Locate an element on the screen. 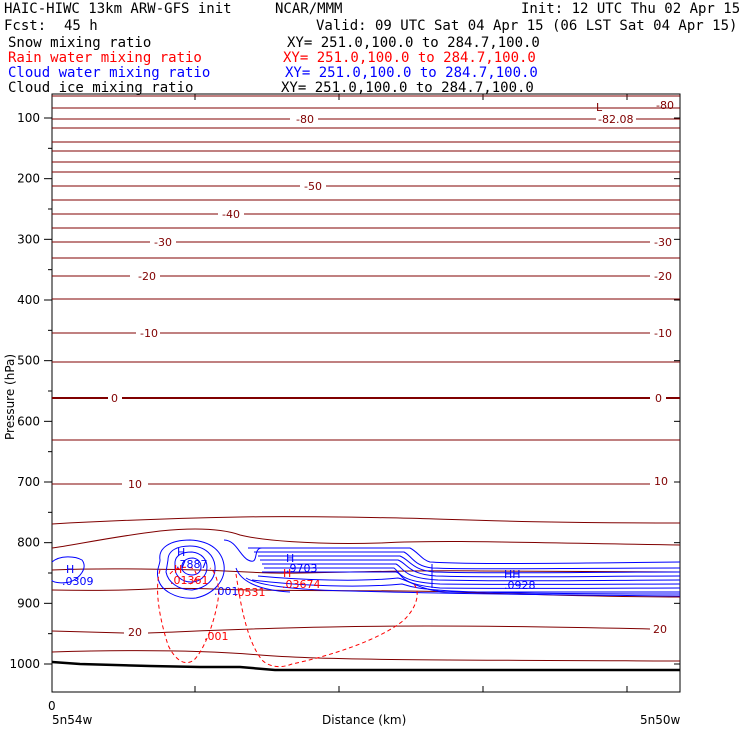 The width and height of the screenshot is (740, 740). y-tick-label: 600 is located at coordinates (28, 421).